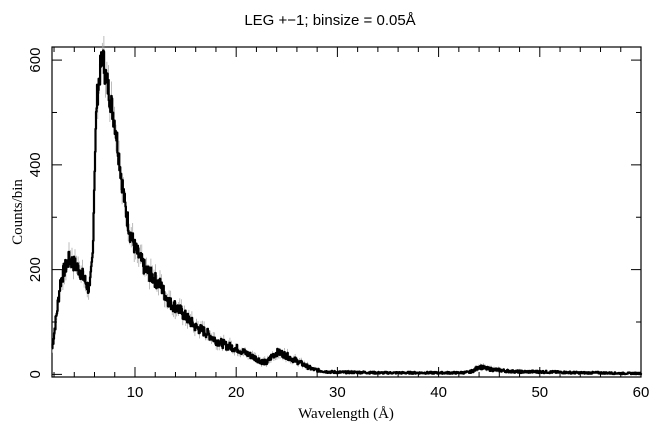 Image resolution: width=661 pixels, height=435 pixels. Describe the element at coordinates (337, 392) in the screenshot. I see `x-tick-label: 30` at that location.